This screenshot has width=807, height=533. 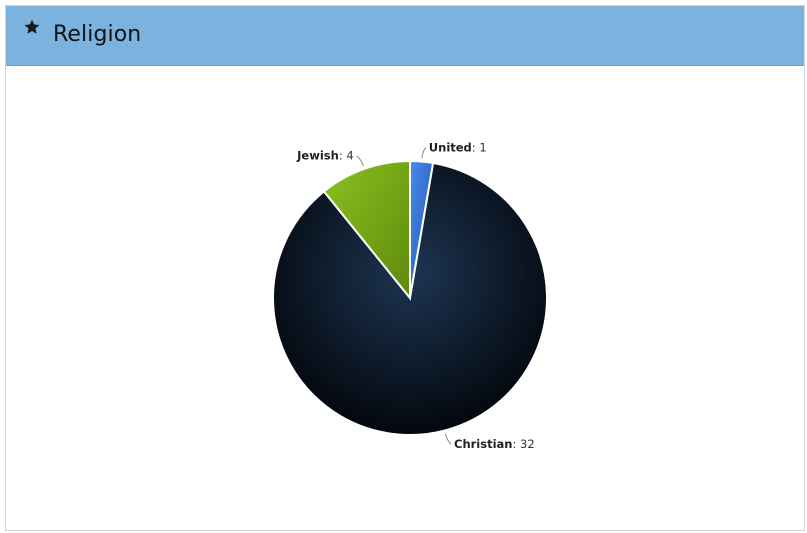 I want to click on star-icon, so click(x=32, y=26).